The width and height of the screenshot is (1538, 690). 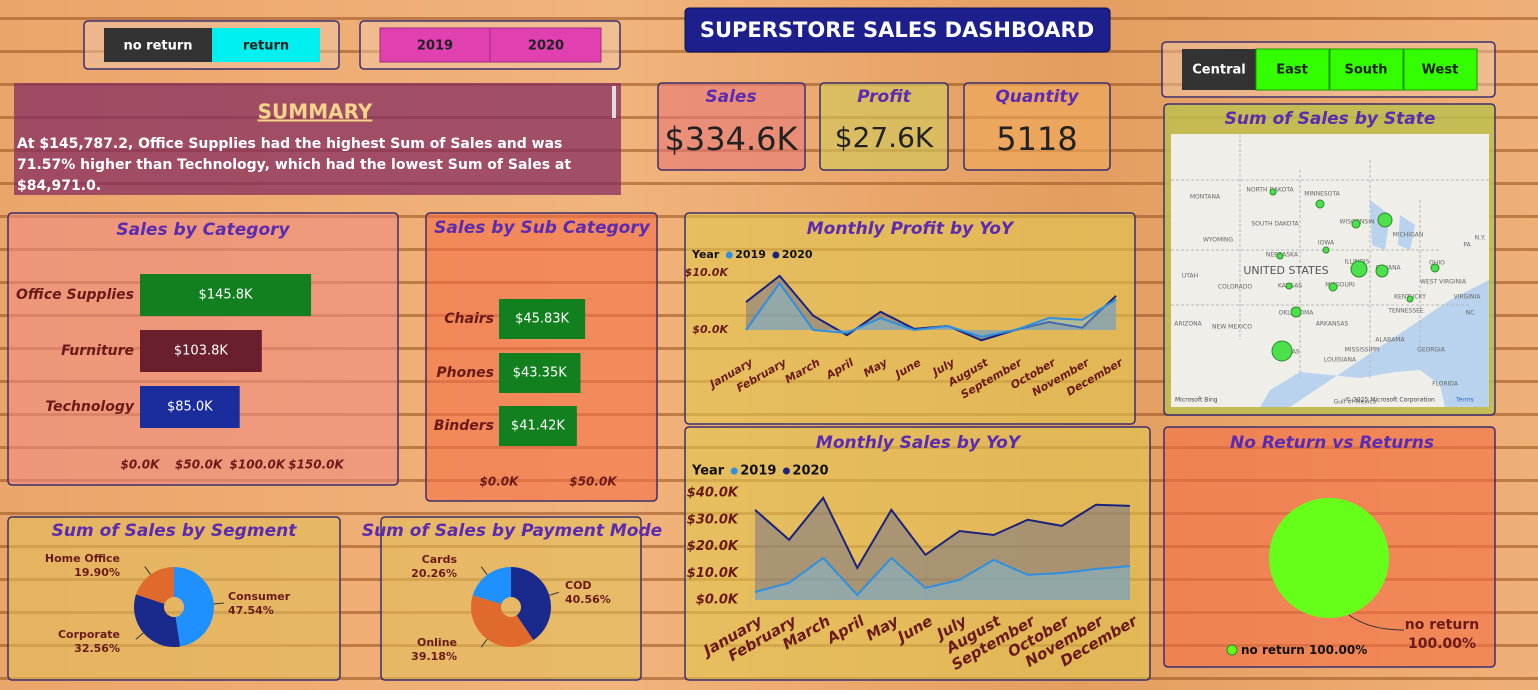 I want to click on data-label: $85.0K, so click(x=190, y=407).